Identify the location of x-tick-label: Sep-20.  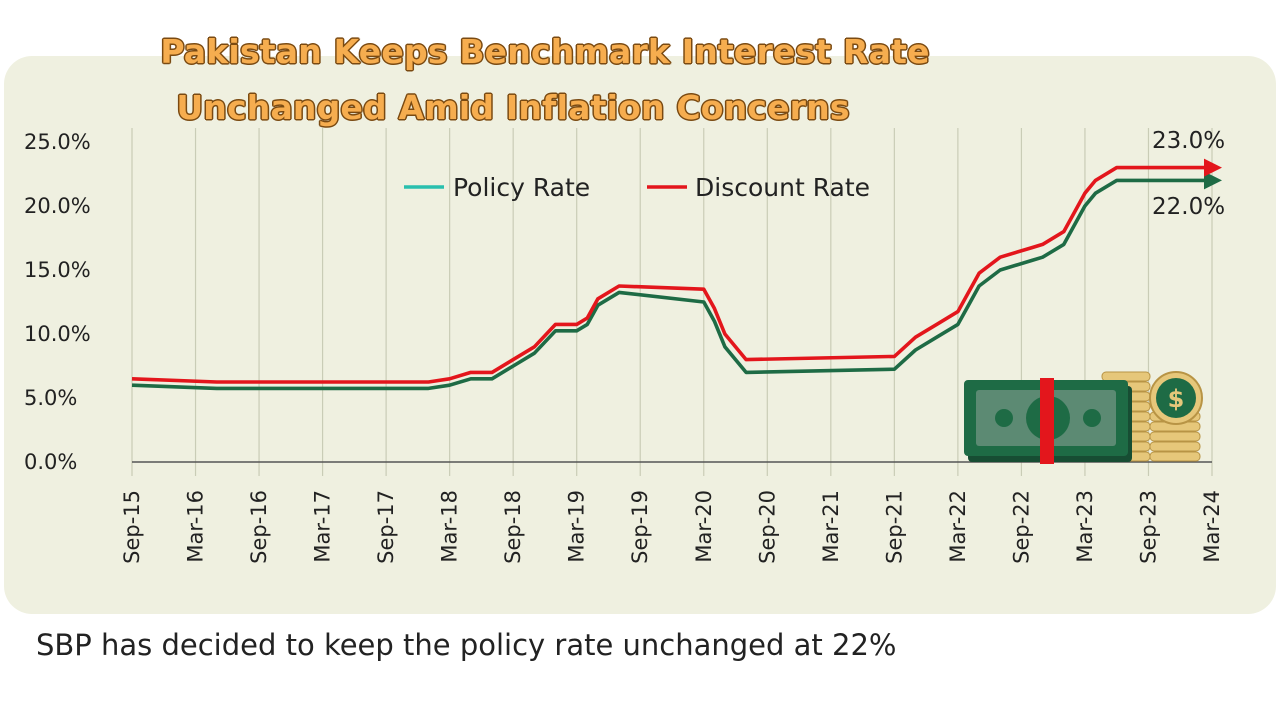
(767, 527).